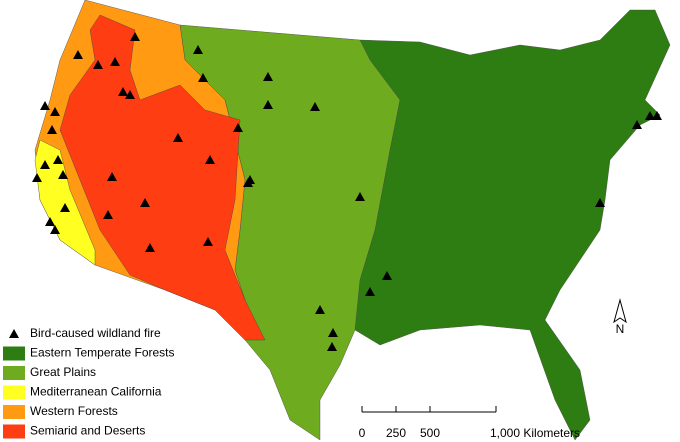 Image resolution: width=680 pixels, height=442 pixels. Describe the element at coordinates (95, 333) in the screenshot. I see `legend-label: Bird-caused wildland fire` at that location.